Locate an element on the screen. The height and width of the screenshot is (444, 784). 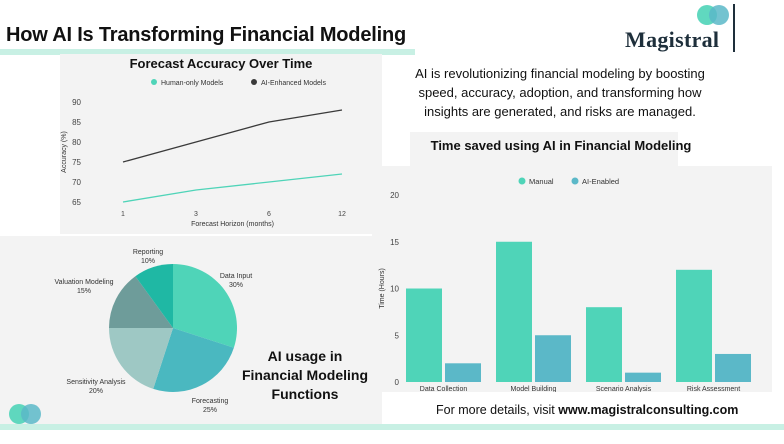
pie-slice-valuation-modeling is located at coordinates (141, 302).